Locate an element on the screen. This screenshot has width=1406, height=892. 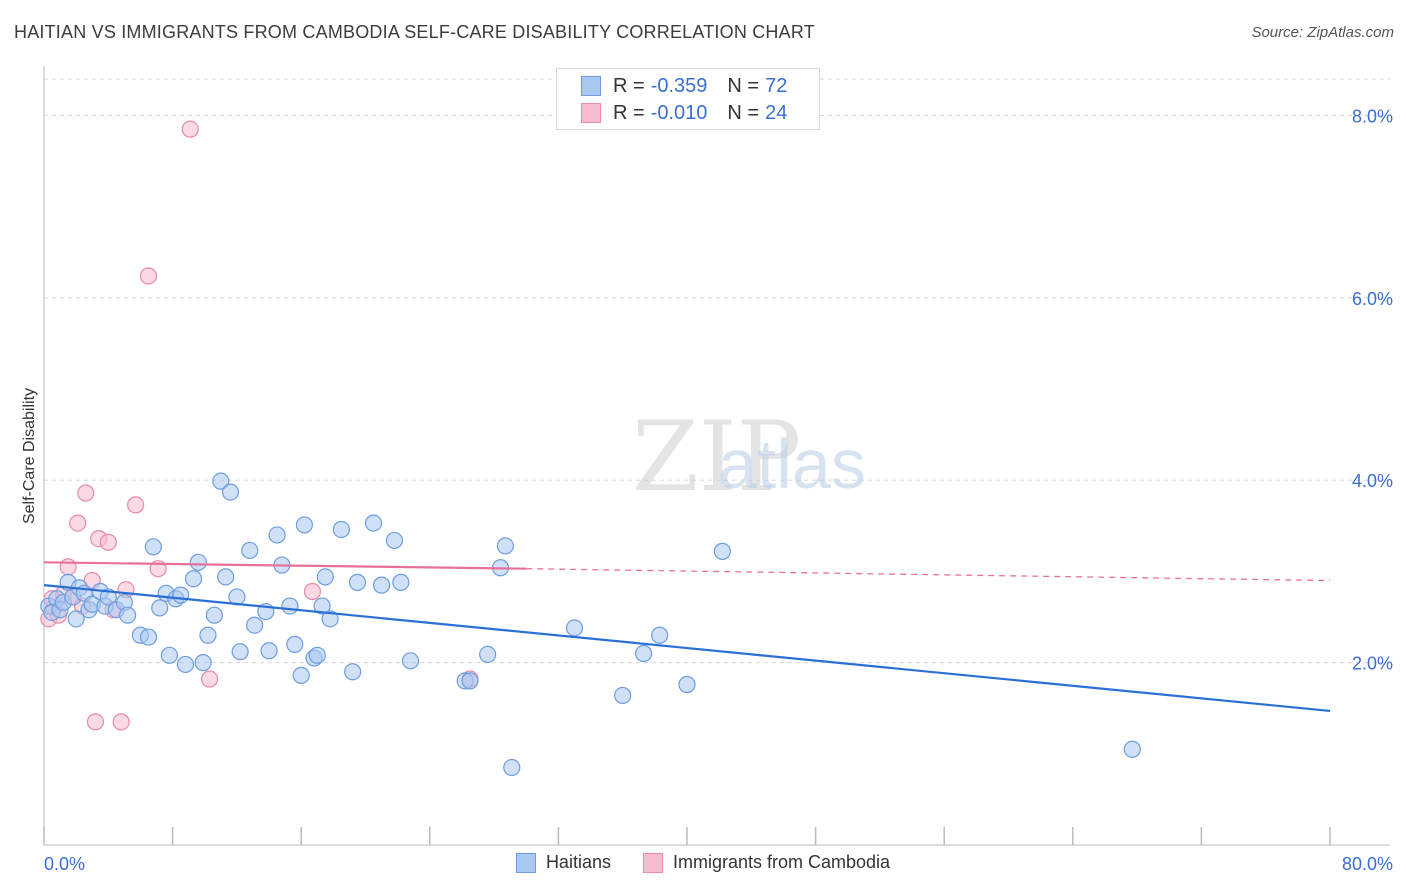
x-tick-label: 0.0% is located at coordinates (64, 864).